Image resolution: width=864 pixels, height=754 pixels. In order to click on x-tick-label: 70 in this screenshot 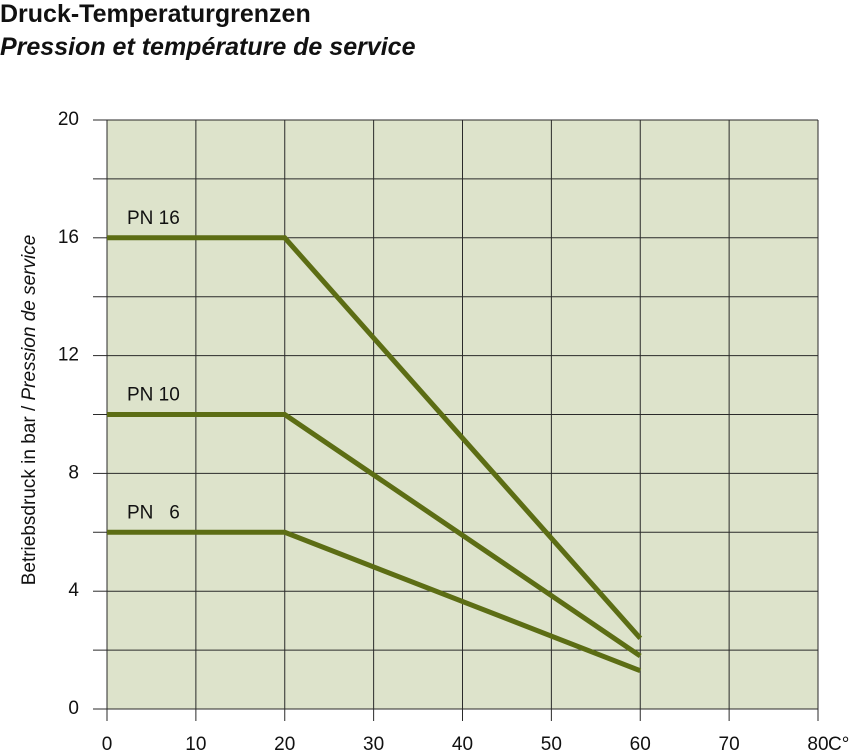, I will do `click(729, 744)`.